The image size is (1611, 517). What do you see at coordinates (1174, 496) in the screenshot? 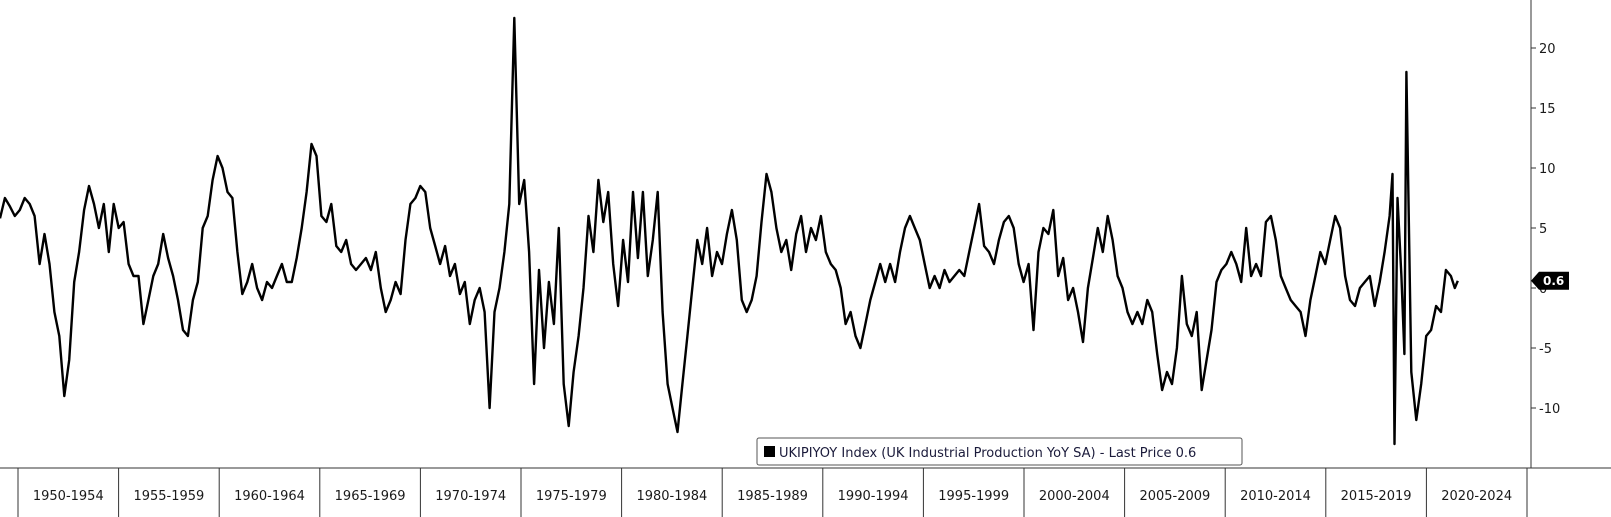
I see `x-tick-label: 2005-2009` at bounding box center [1174, 496].